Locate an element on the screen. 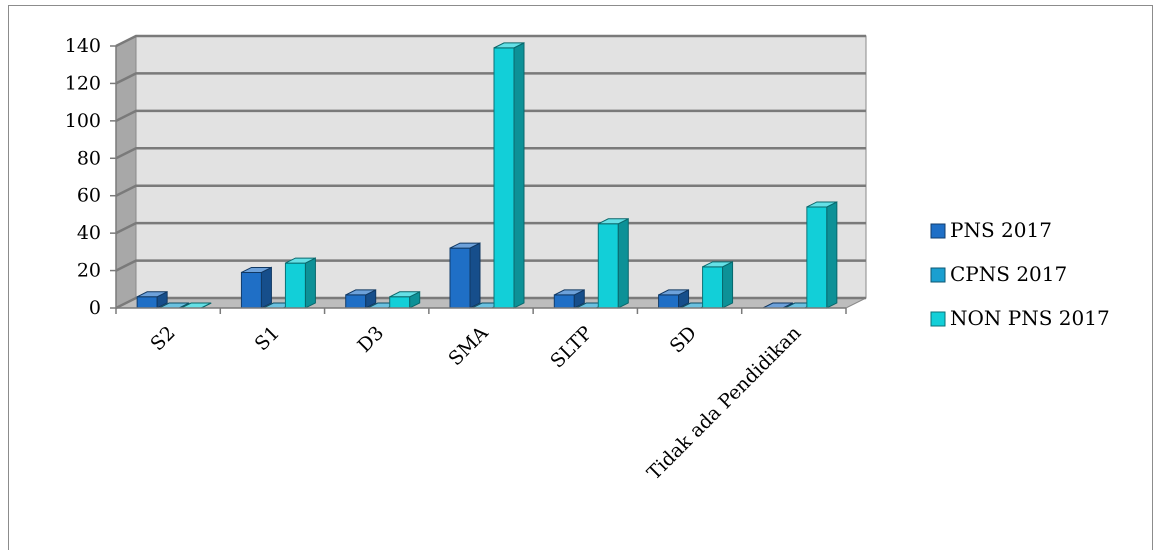  y-axis-ticks: 0 20 40 60 80 100 120 140 is located at coordinates (91, 177).